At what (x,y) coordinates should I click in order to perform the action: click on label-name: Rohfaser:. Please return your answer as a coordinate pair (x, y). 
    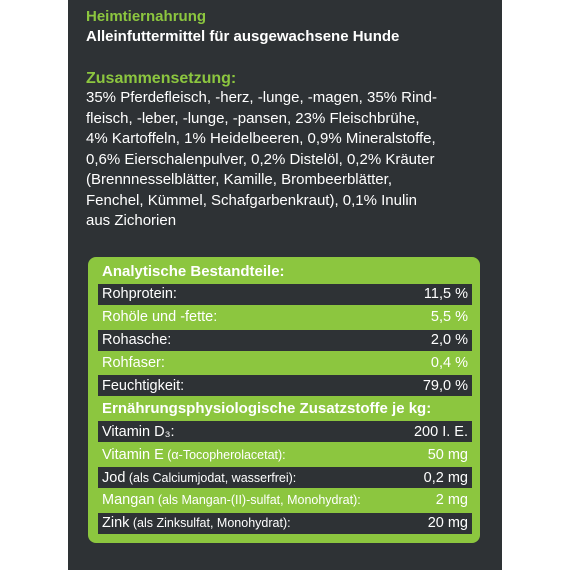
    Looking at the image, I should click on (133, 363).